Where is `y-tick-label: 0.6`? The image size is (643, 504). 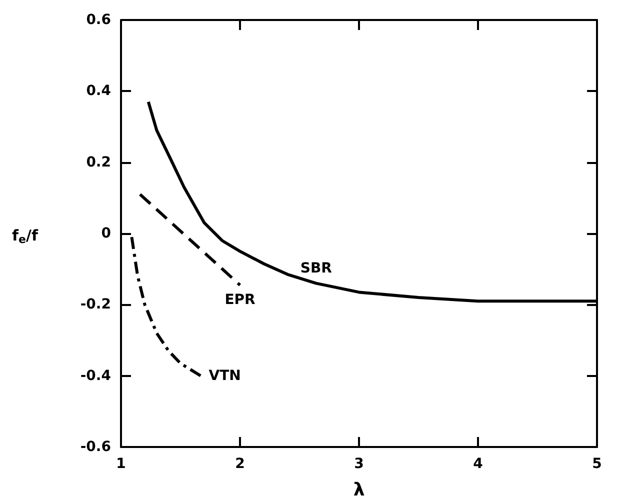
y-tick-label: 0.6 is located at coordinates (98, 20).